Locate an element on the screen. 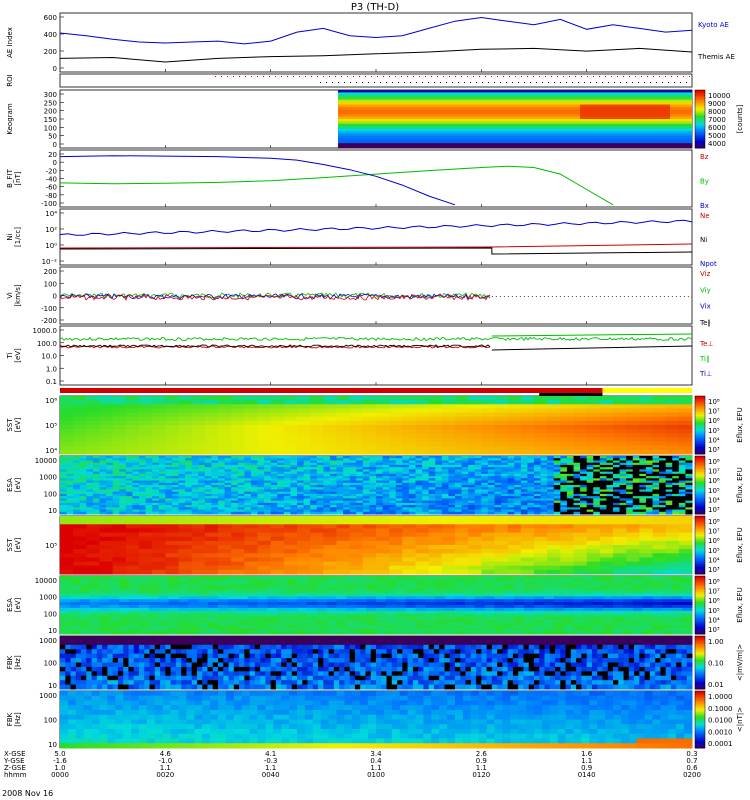  region-segment is located at coordinates (331, 390).